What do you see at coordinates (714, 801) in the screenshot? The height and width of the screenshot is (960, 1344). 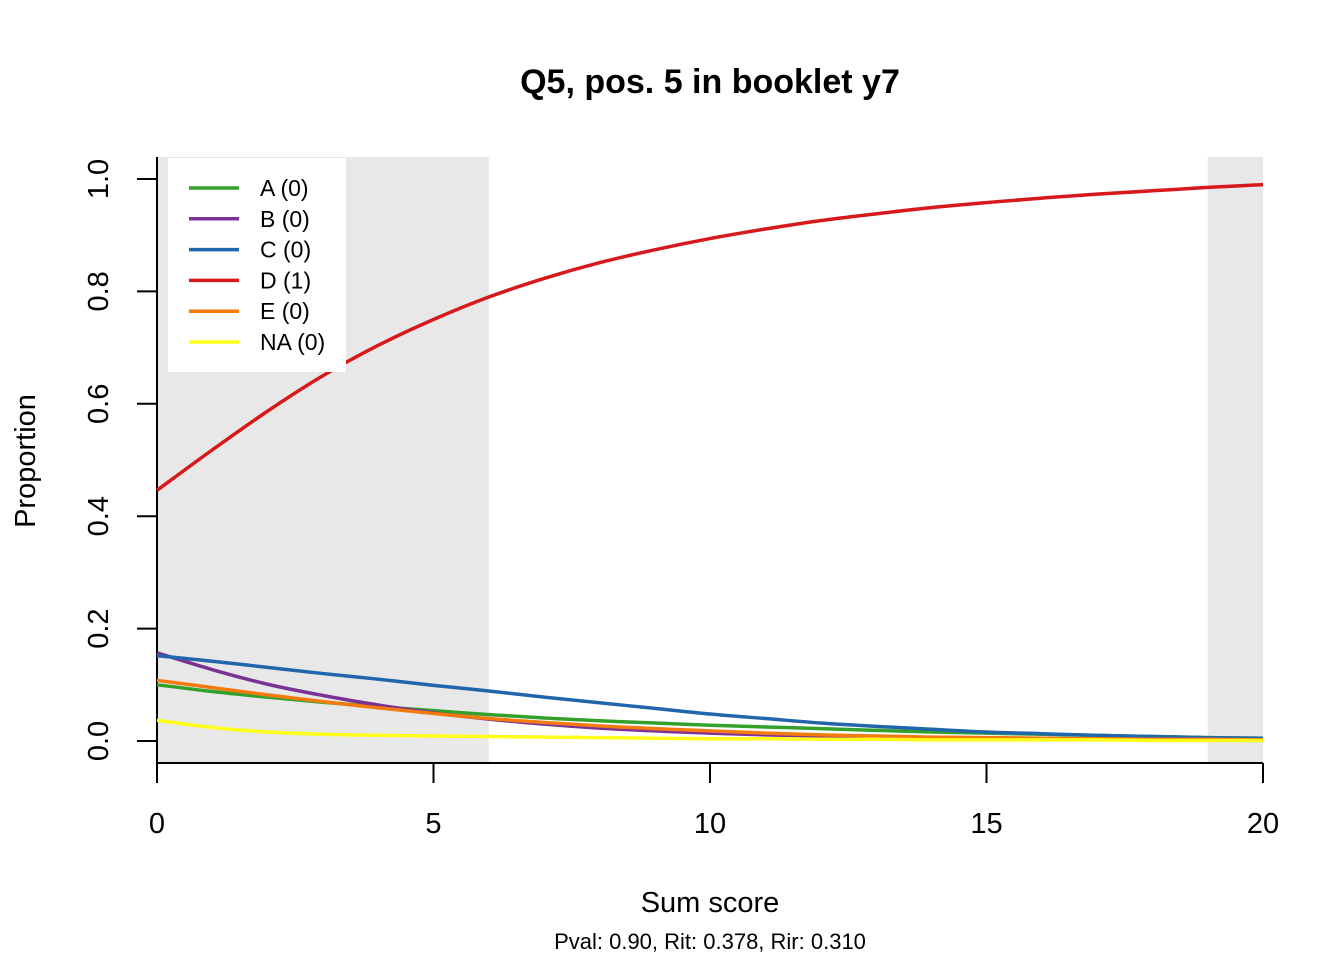 I see `x-axis-ticks: 0 5 10 15 20` at bounding box center [714, 801].